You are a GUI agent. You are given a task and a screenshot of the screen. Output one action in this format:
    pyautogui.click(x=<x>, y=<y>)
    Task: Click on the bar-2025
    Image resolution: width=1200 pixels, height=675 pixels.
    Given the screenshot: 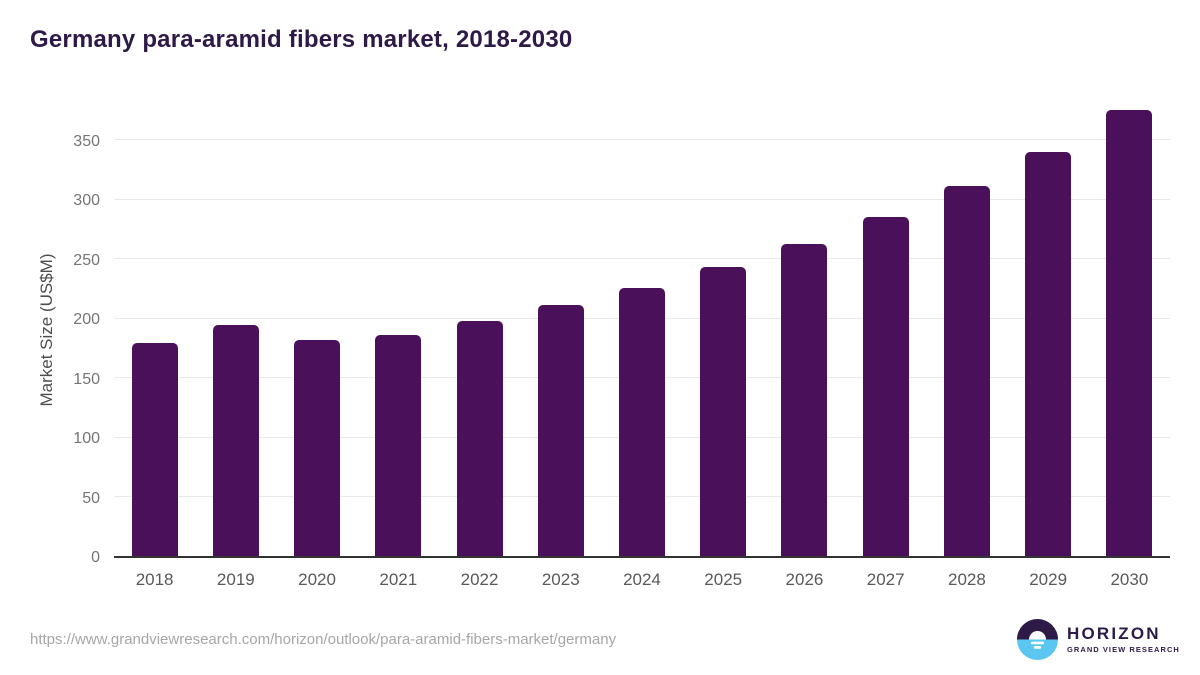 What is the action you would take?
    pyautogui.click(x=723, y=411)
    